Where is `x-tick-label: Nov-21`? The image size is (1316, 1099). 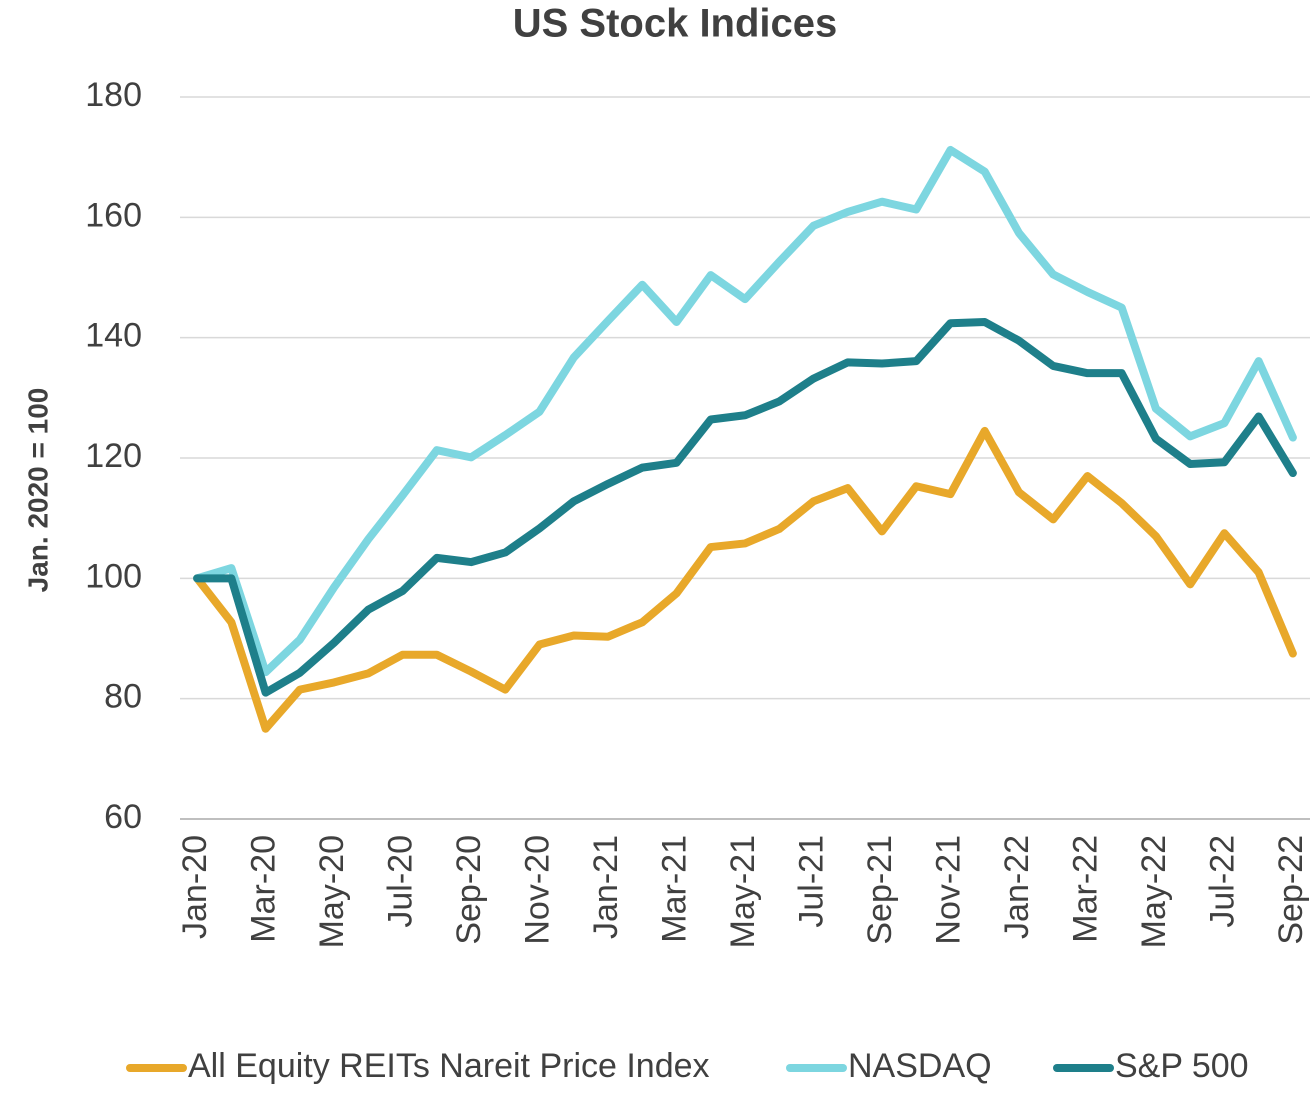 x-tick-label: Nov-21 is located at coordinates (948, 890).